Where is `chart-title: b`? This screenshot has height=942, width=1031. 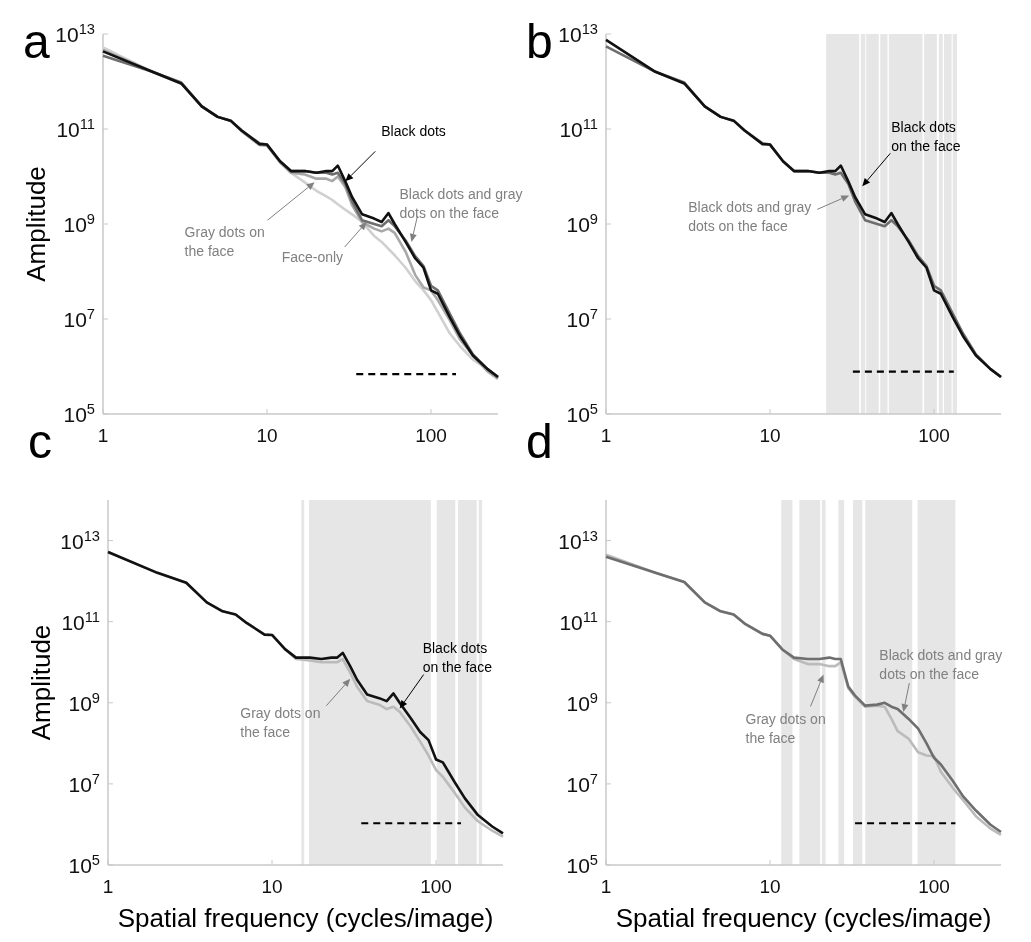 chart-title: b is located at coordinates (539, 41).